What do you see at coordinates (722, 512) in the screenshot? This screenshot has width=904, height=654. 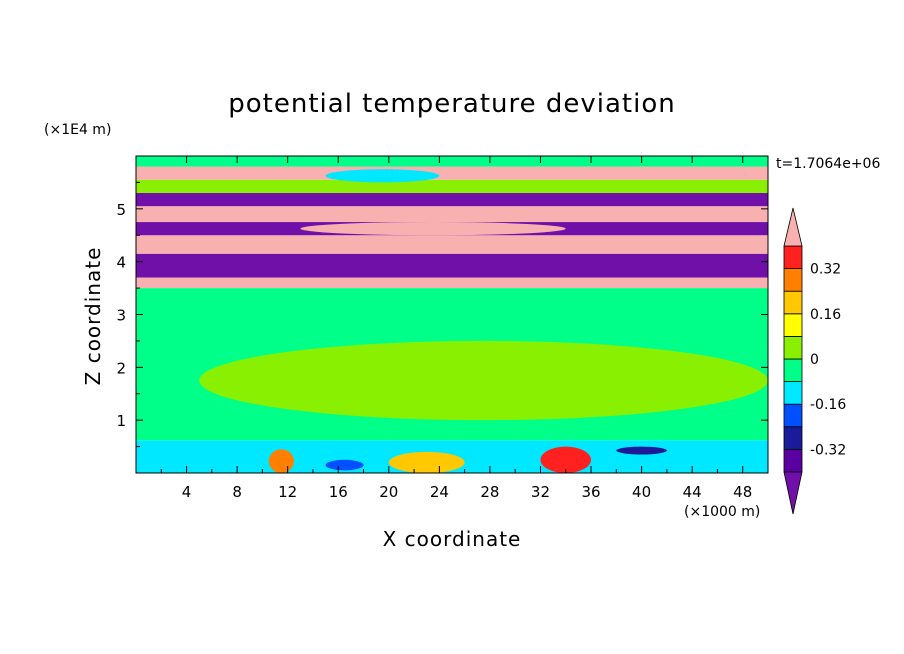 I see `x-unit-label: (×1000 m)` at bounding box center [722, 512].